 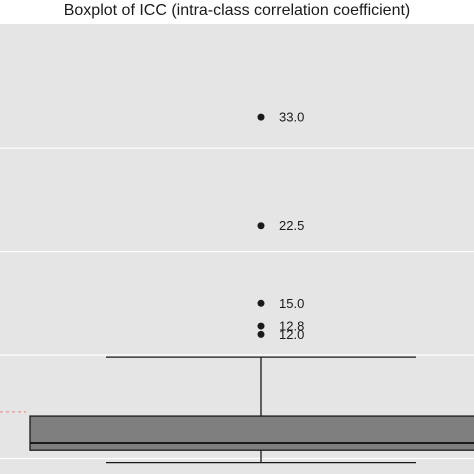 I want to click on outlier-label: 15.0, so click(x=291, y=303).